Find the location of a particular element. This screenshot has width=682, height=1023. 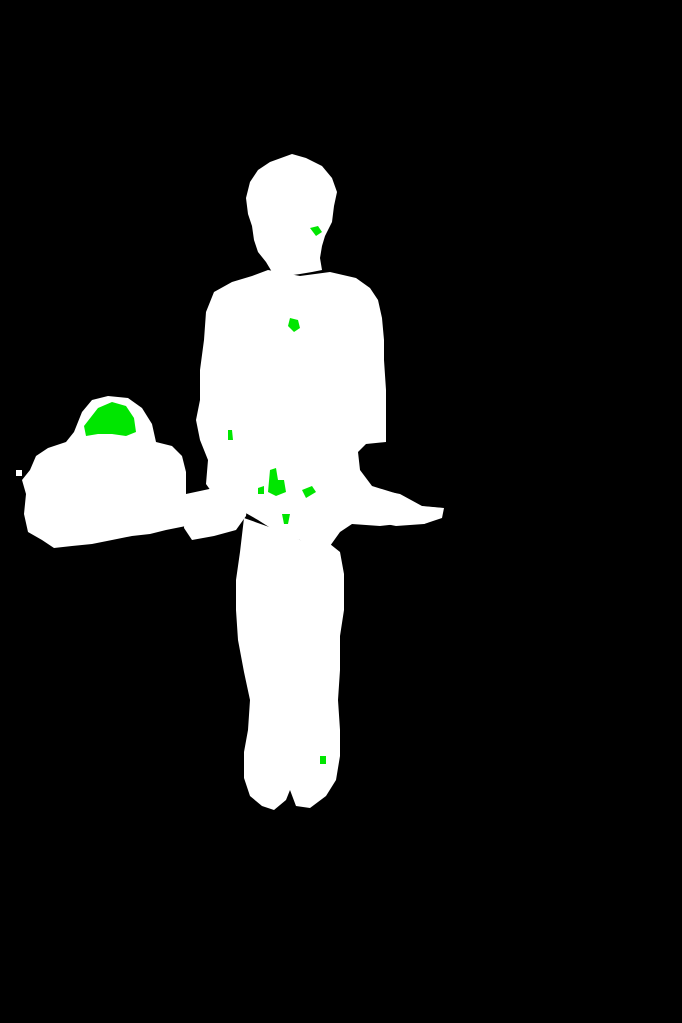

highlight-knee is located at coordinates (286, 519).